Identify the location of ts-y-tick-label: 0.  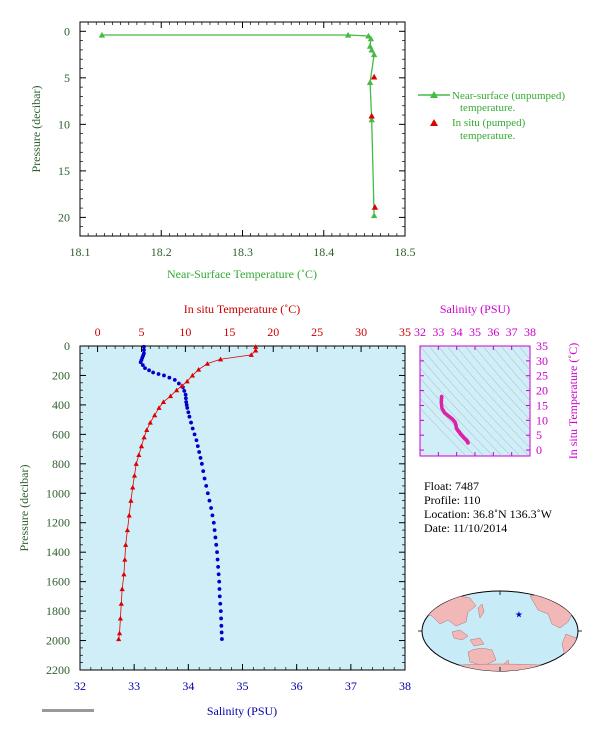
(539, 450).